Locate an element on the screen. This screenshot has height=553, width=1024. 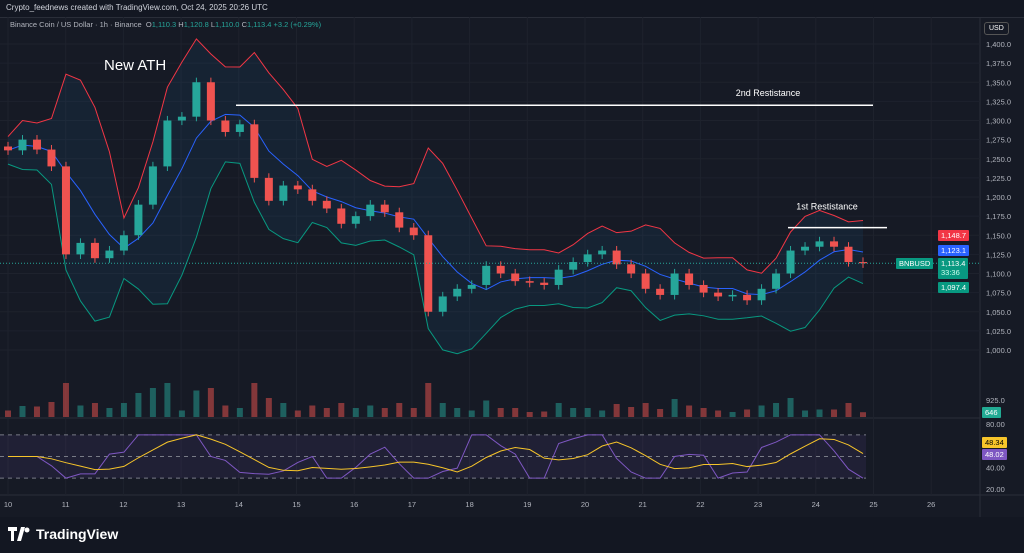
x-tick-label: 13 is located at coordinates (181, 504).